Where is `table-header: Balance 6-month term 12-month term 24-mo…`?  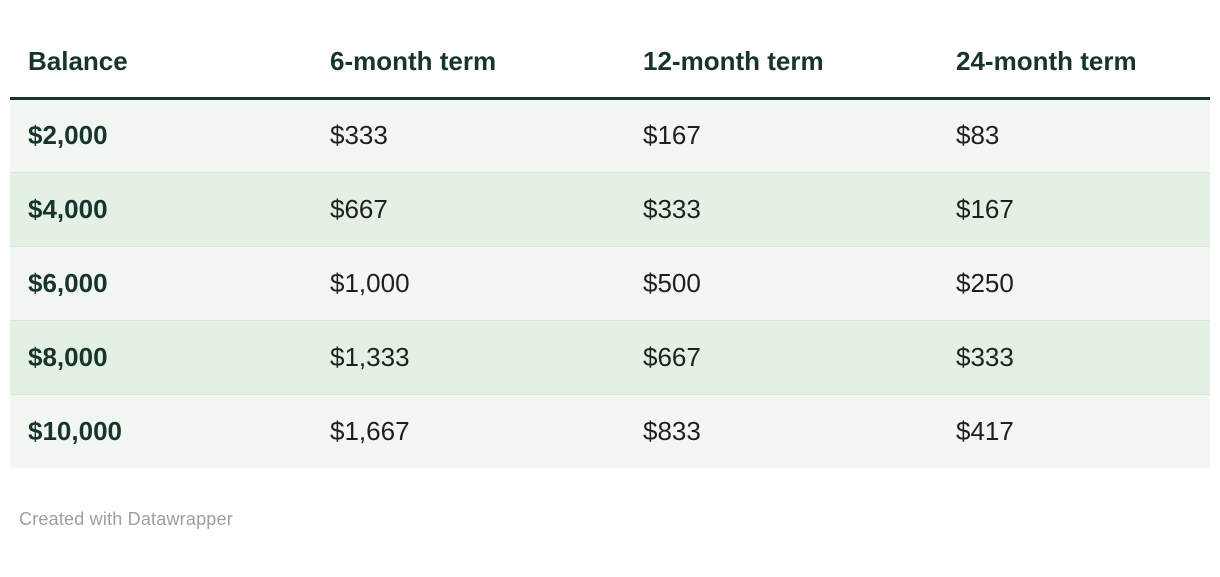 table-header: Balance 6-month term 12-month term 24-mo… is located at coordinates (610, 64).